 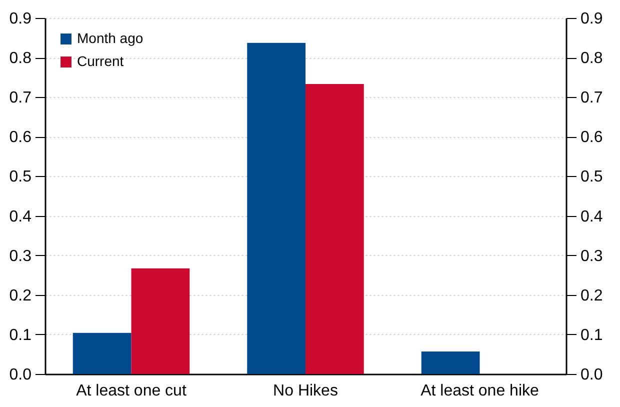 What do you see at coordinates (591, 375) in the screenshot?
I see `y2-tick-label: 0.0` at bounding box center [591, 375].